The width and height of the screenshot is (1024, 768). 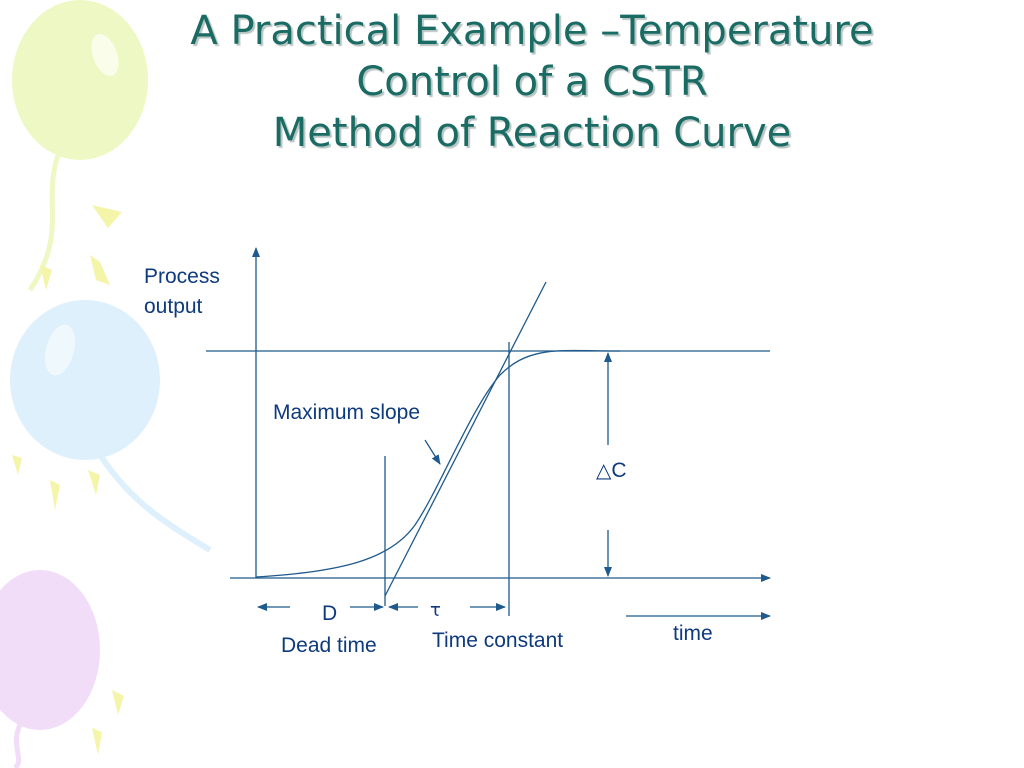 What do you see at coordinates (329, 645) in the screenshot?
I see `dead-time-label: Dead time` at bounding box center [329, 645].